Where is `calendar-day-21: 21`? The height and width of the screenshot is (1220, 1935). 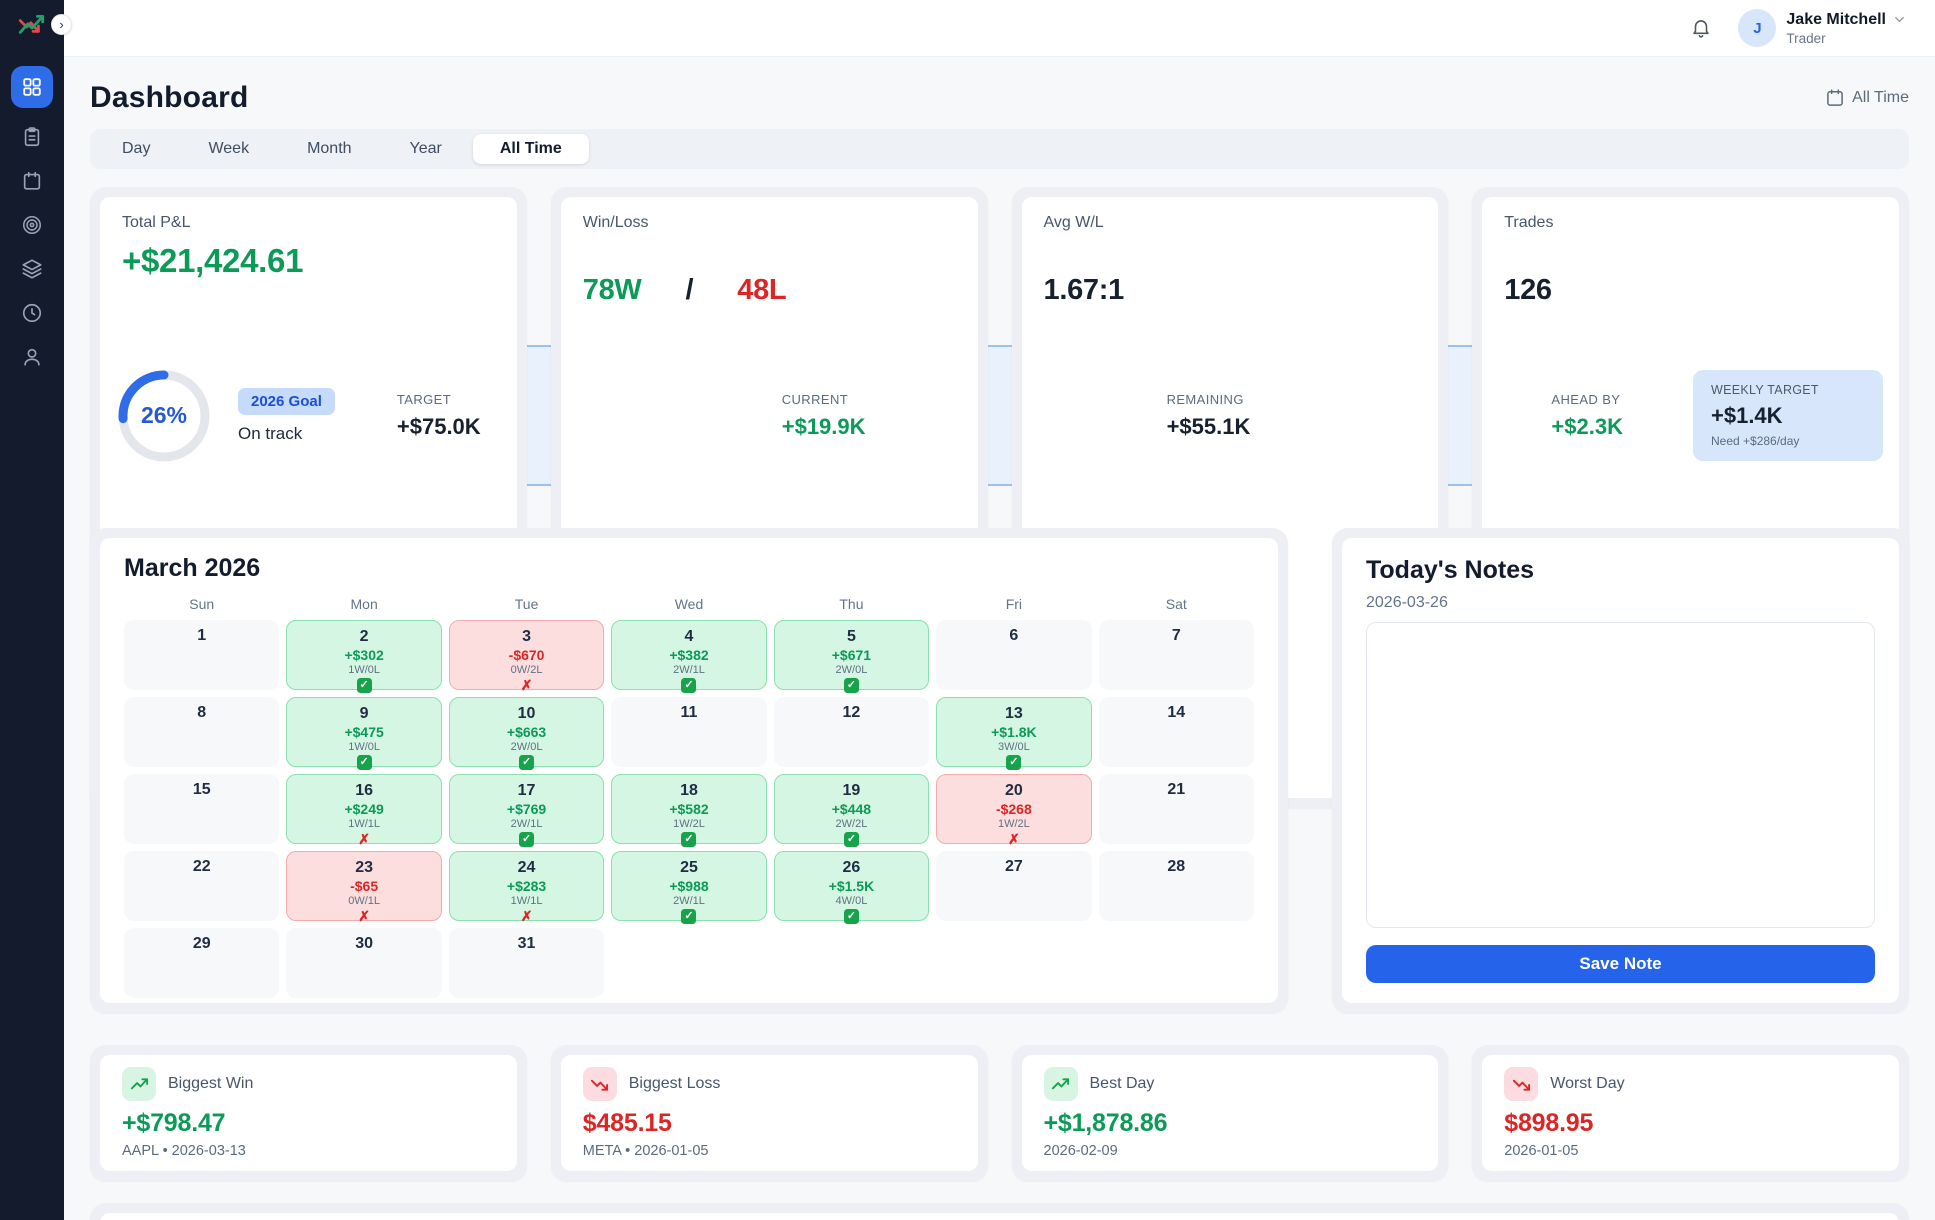 calendar-day-21: 21 is located at coordinates (1176, 809).